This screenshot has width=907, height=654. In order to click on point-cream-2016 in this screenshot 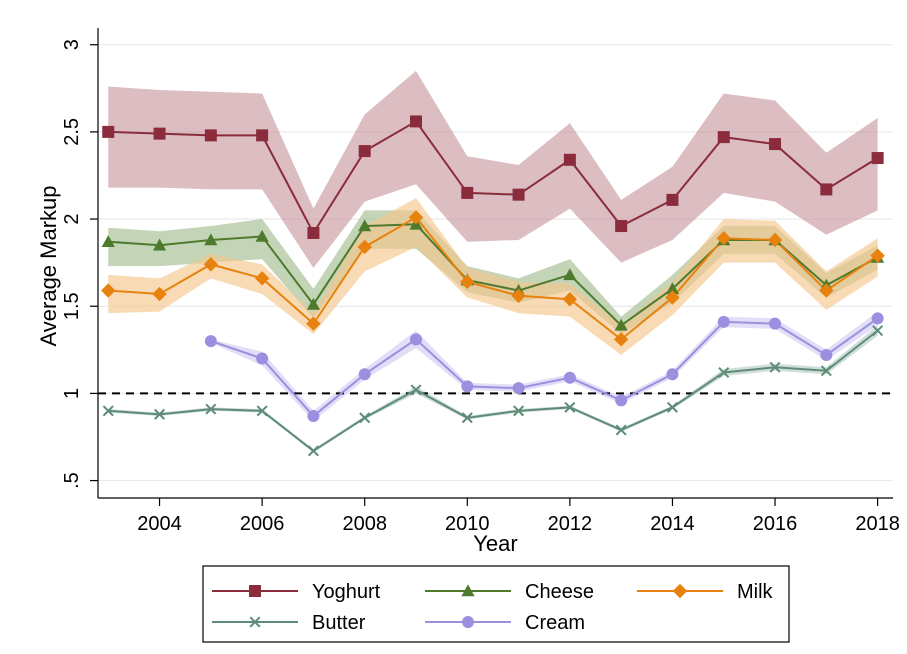, I will do `click(775, 323)`.